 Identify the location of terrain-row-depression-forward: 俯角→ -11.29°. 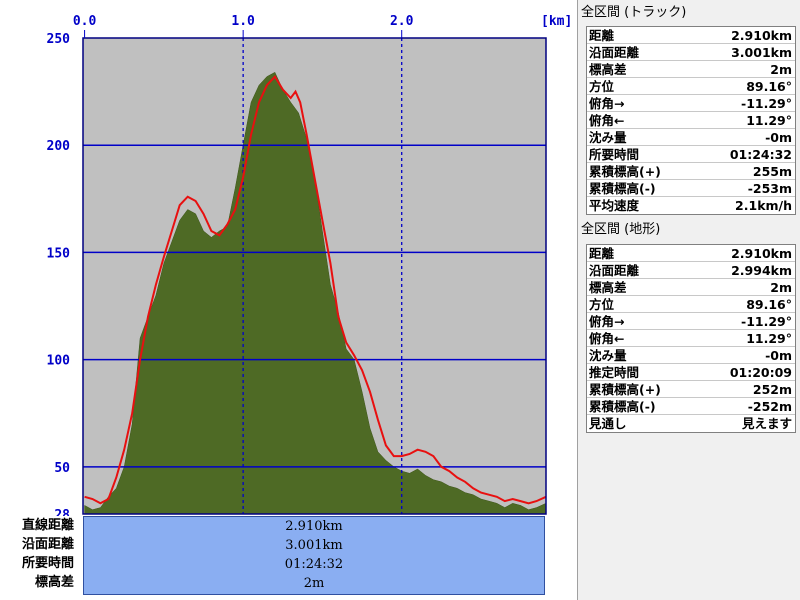
(691, 321).